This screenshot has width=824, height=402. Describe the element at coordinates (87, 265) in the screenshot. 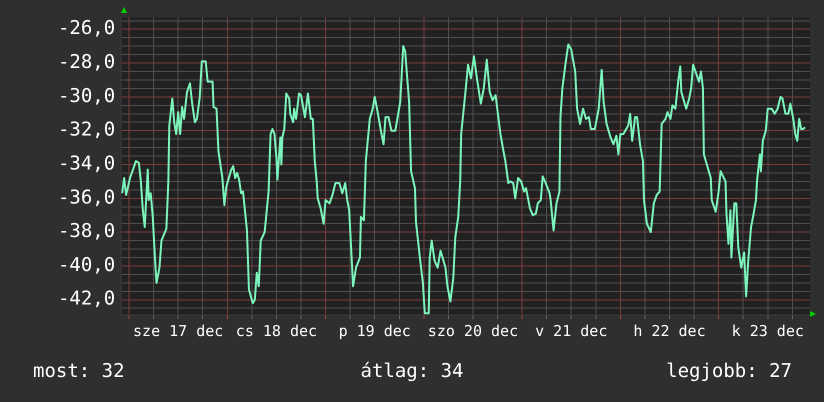

I see `y-tick-label: -40,0` at that location.